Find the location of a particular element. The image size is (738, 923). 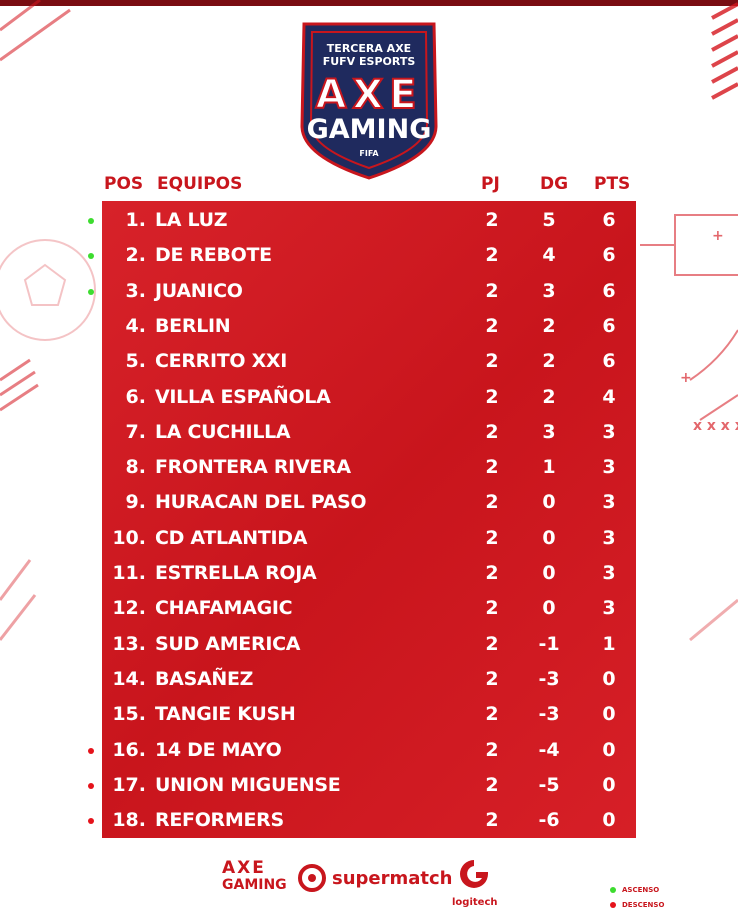

cell-team: JUANICO is located at coordinates (199, 290).